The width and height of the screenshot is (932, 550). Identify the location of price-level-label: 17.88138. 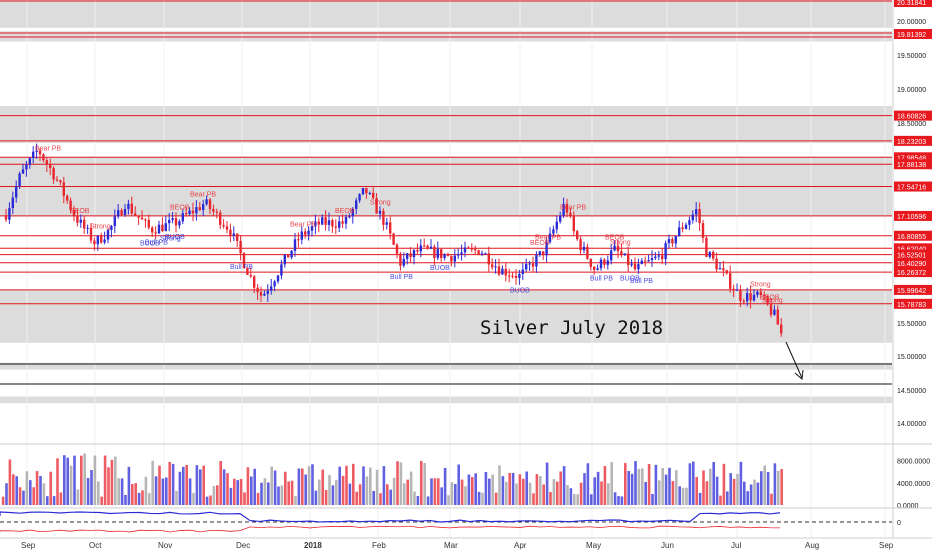
(911, 165).